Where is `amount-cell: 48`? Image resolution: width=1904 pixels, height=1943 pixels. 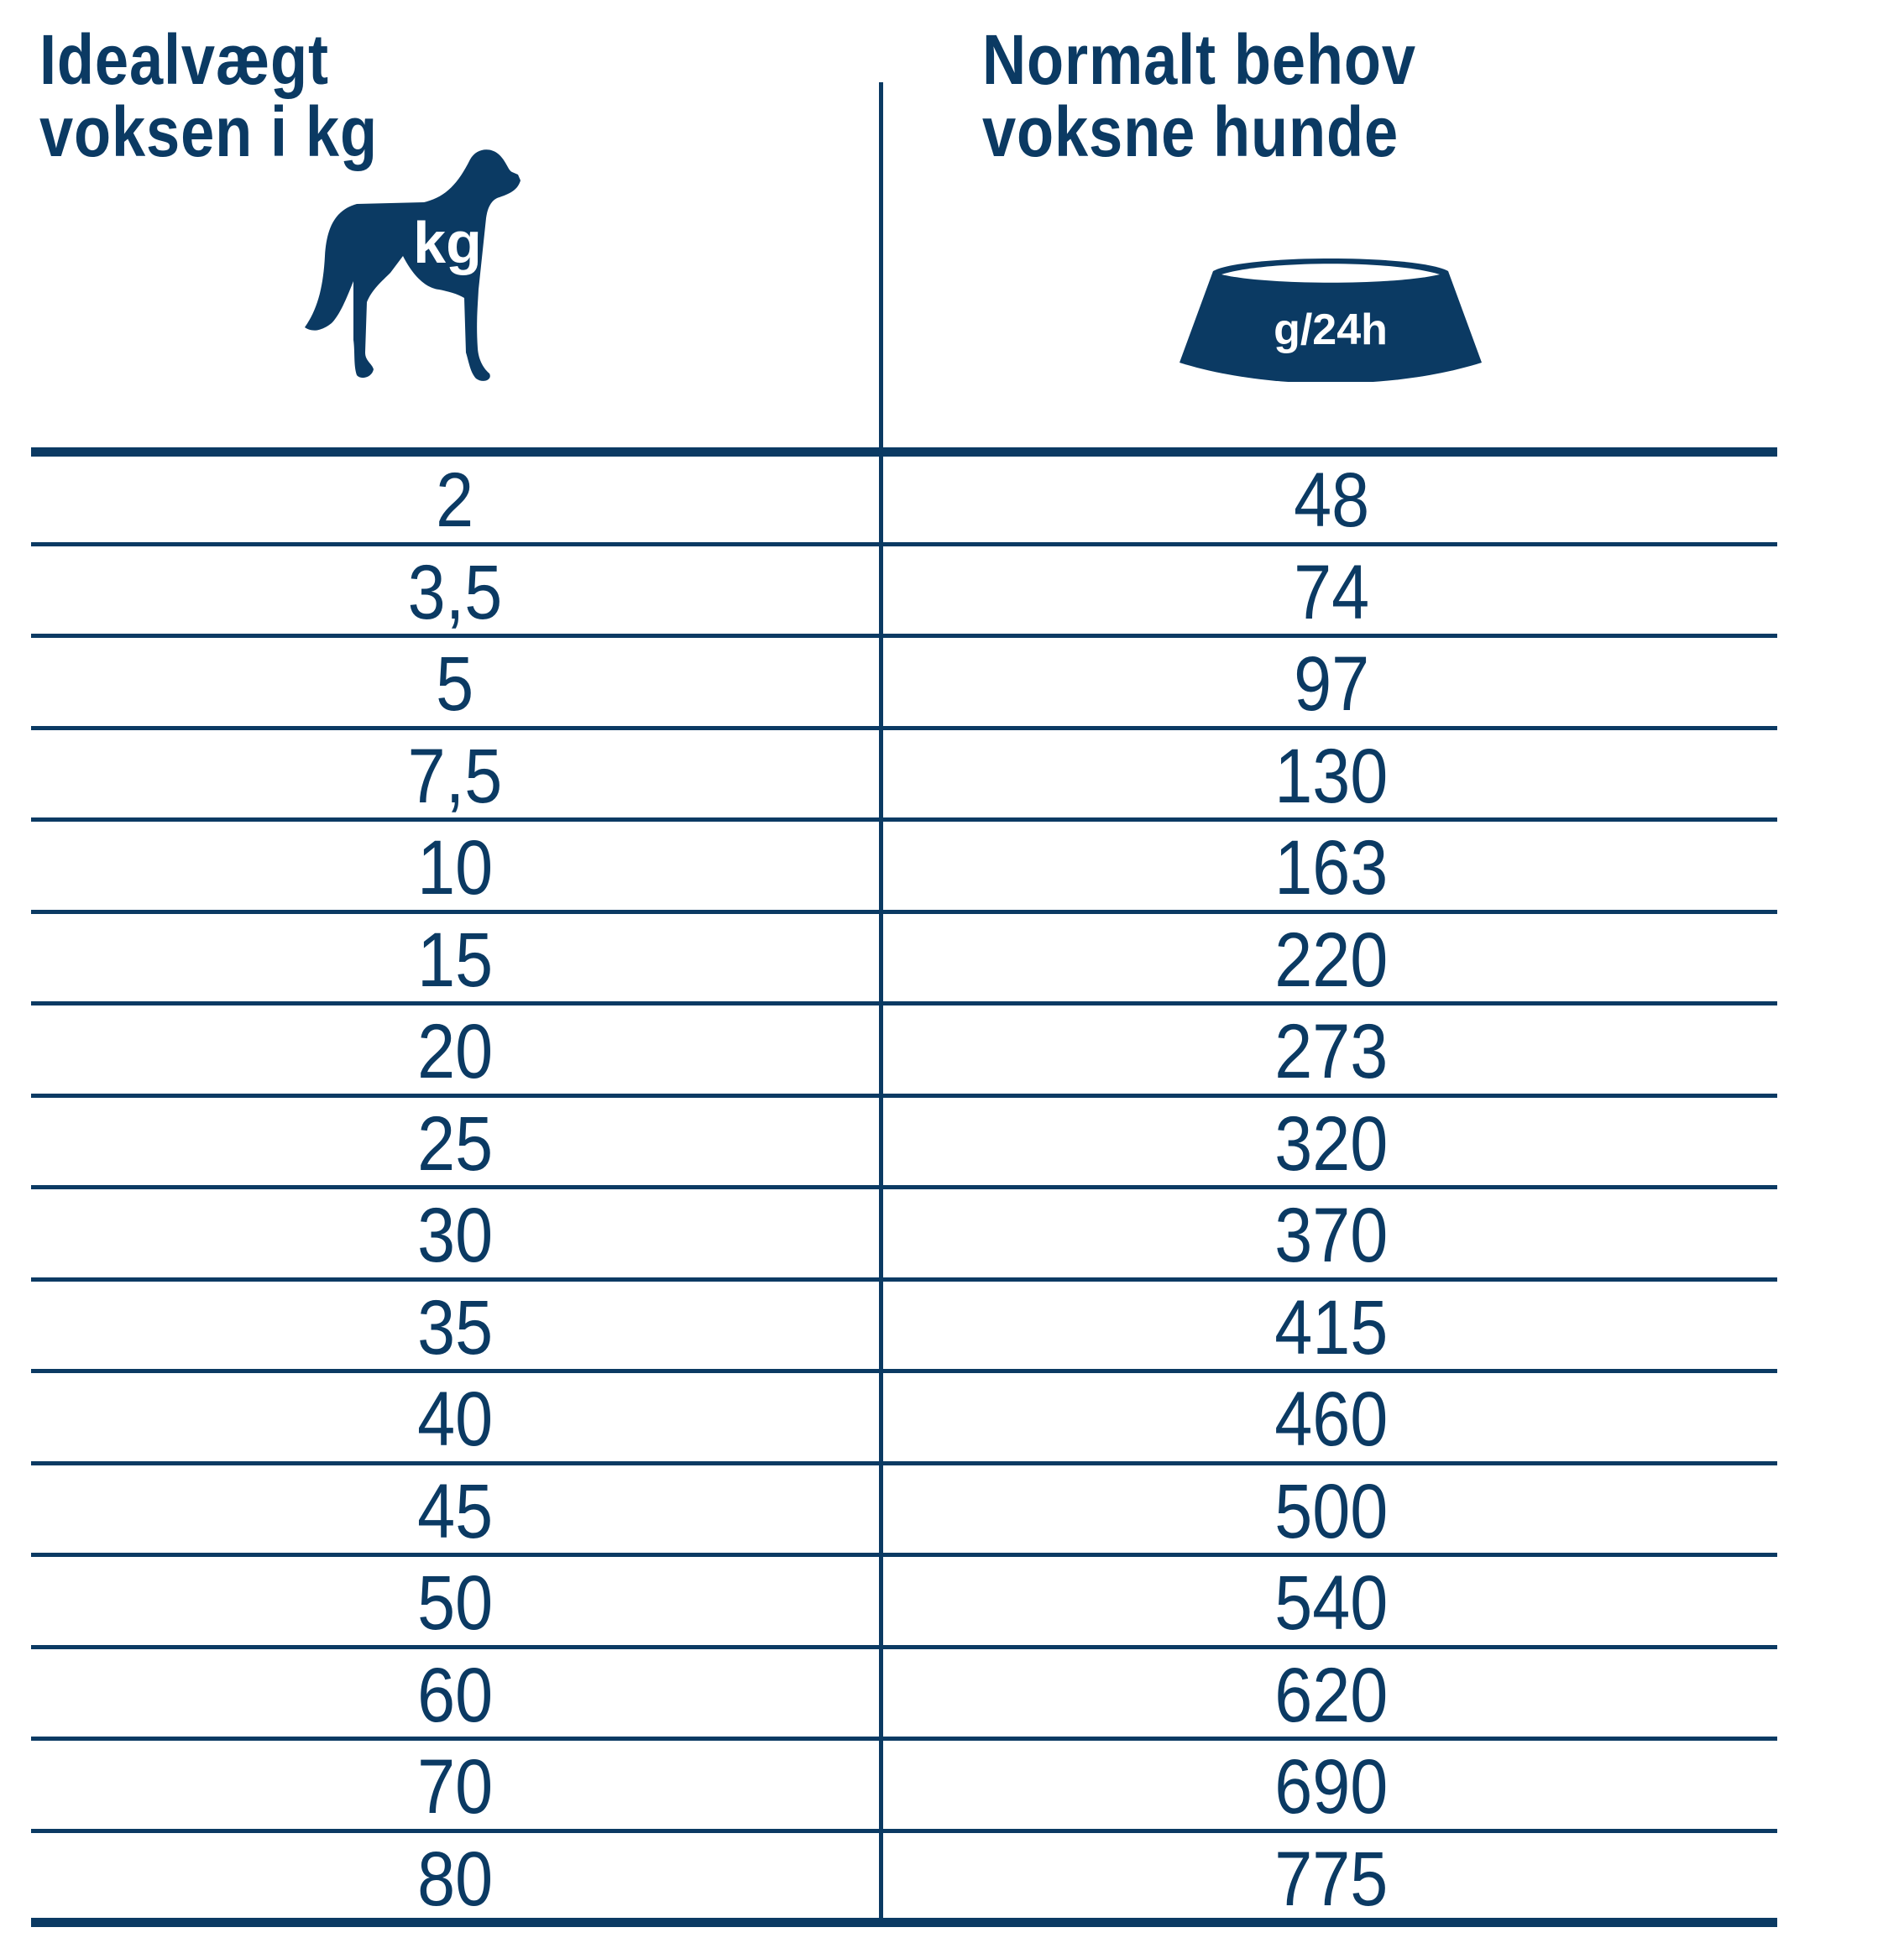 amount-cell: 48 is located at coordinates (1331, 500).